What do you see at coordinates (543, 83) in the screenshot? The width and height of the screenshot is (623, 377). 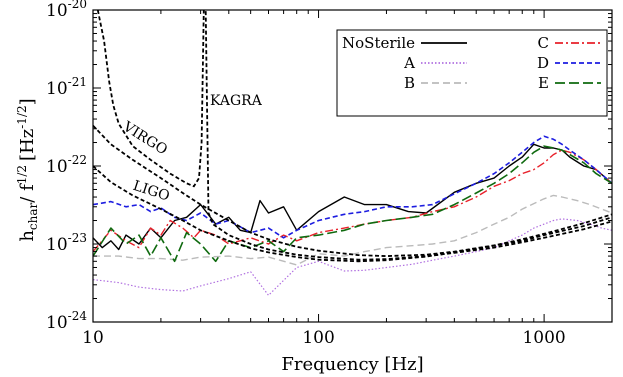 I see `legend-label-e: E` at bounding box center [543, 83].